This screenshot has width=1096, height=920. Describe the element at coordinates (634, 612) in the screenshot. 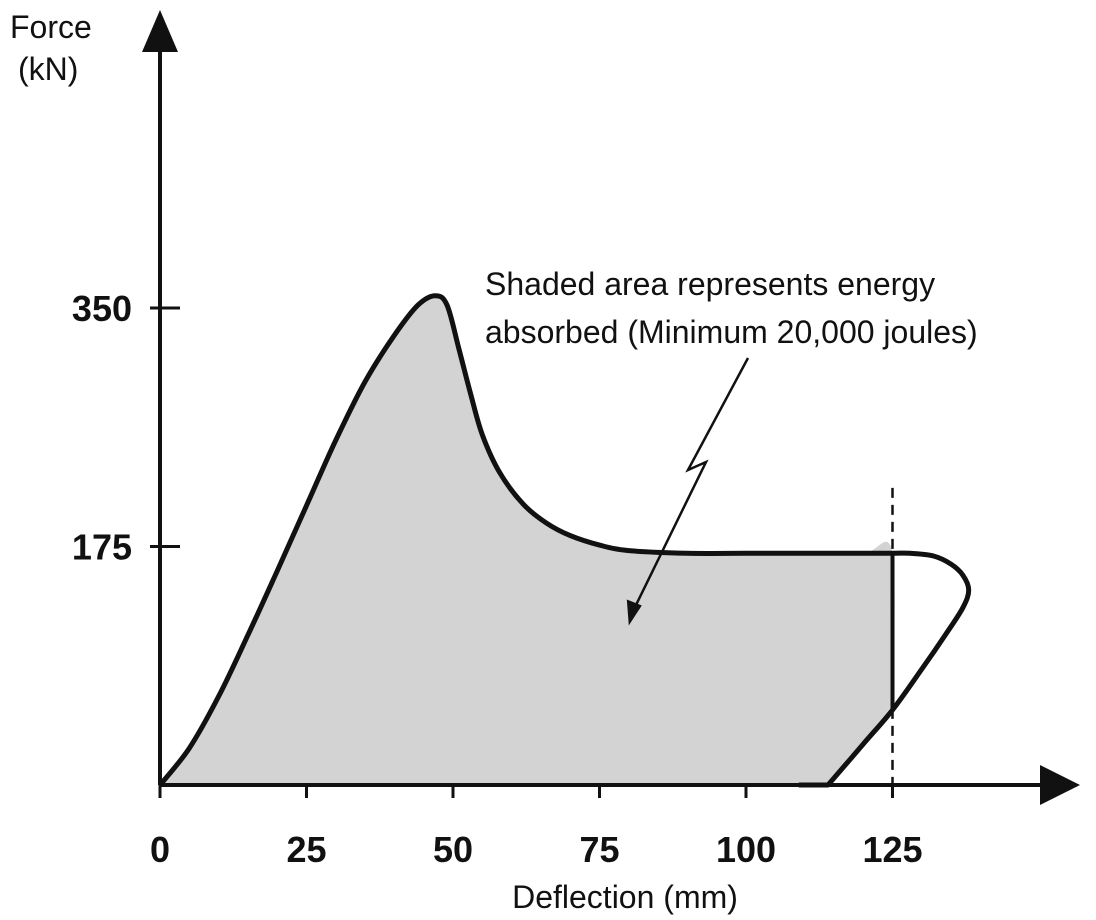

I see `annotation-arrowhead` at that location.